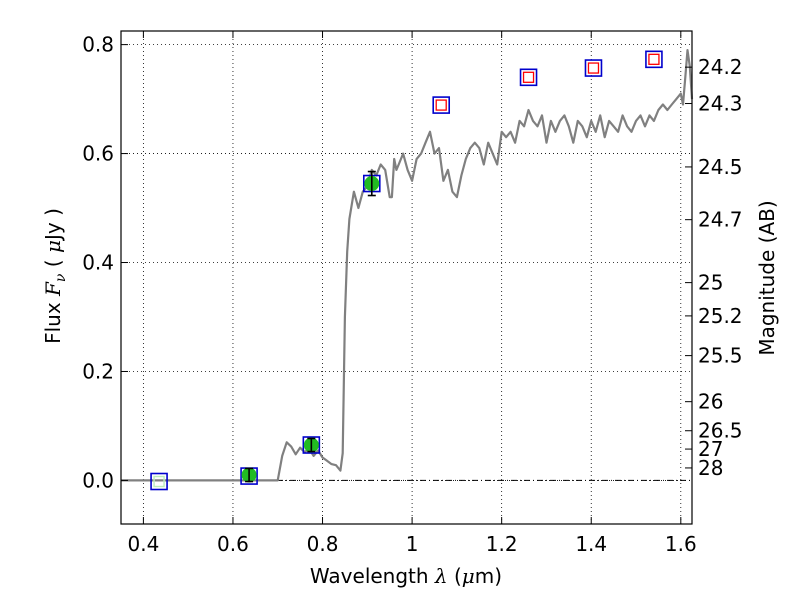  Describe the element at coordinates (710, 402) in the screenshot. I see `magnitude-tick-label: 26` at that location.